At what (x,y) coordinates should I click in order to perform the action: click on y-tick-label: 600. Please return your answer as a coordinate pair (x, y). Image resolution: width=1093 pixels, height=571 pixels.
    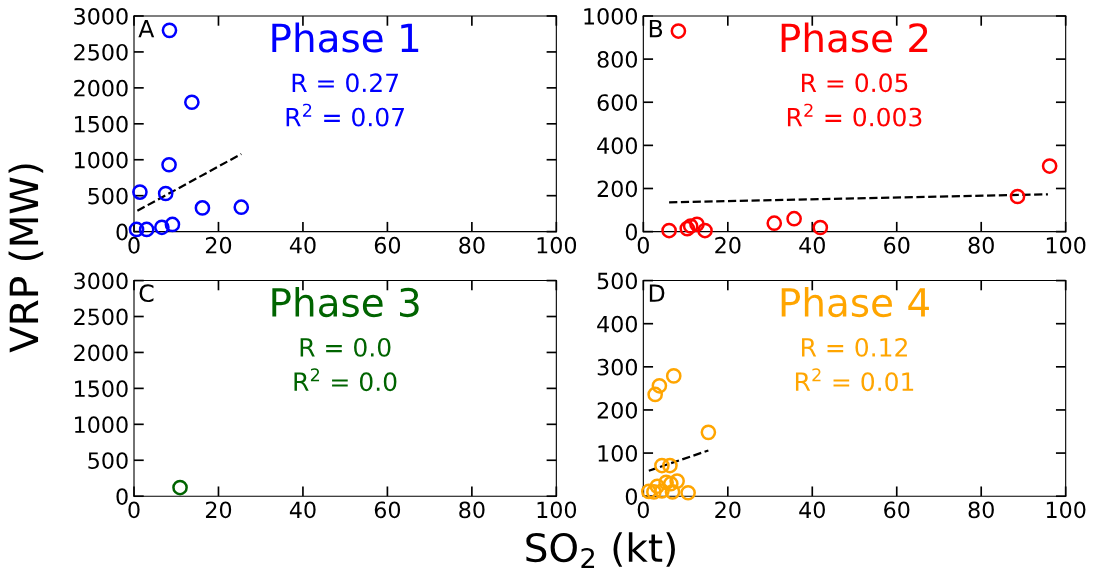
    Looking at the image, I should click on (617, 102).